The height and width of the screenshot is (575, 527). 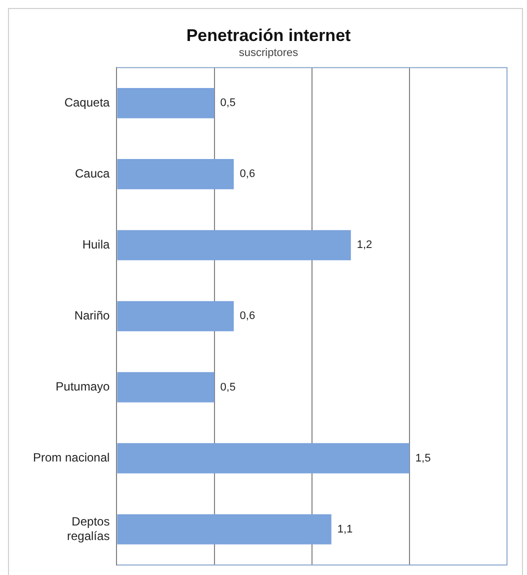 I want to click on y-tick-label: Putumayo, so click(x=83, y=387).